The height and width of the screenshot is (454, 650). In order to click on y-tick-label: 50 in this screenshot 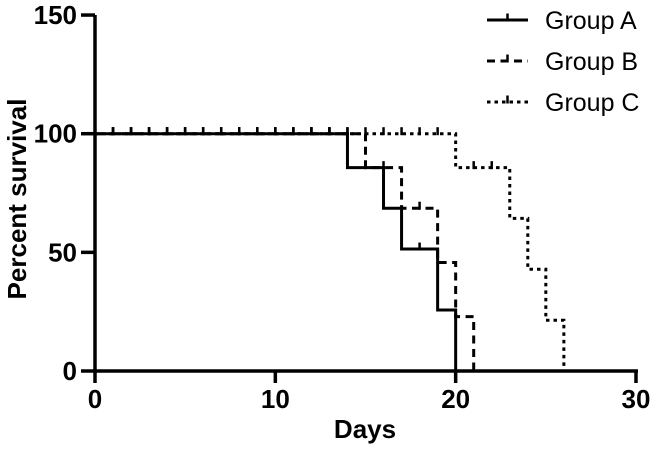, I will do `click(62, 252)`.